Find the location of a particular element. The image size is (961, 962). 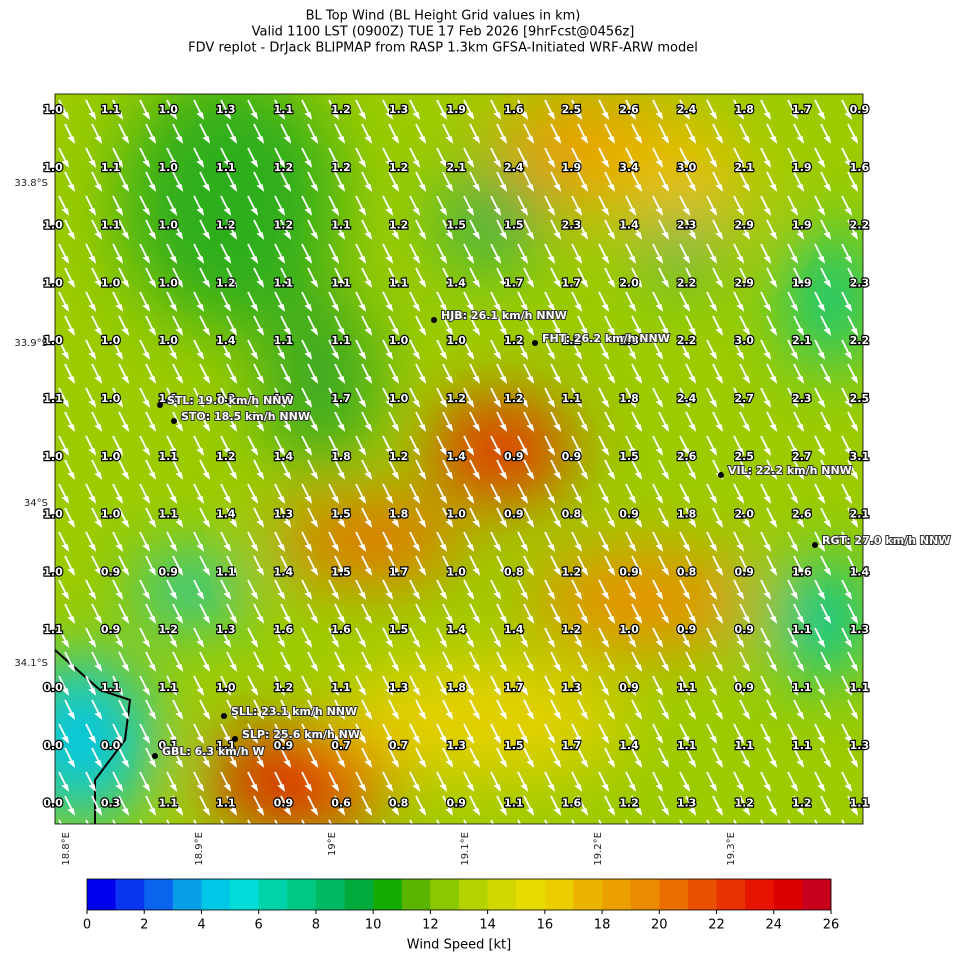

grid-value: 1.1 is located at coordinates (341, 340).